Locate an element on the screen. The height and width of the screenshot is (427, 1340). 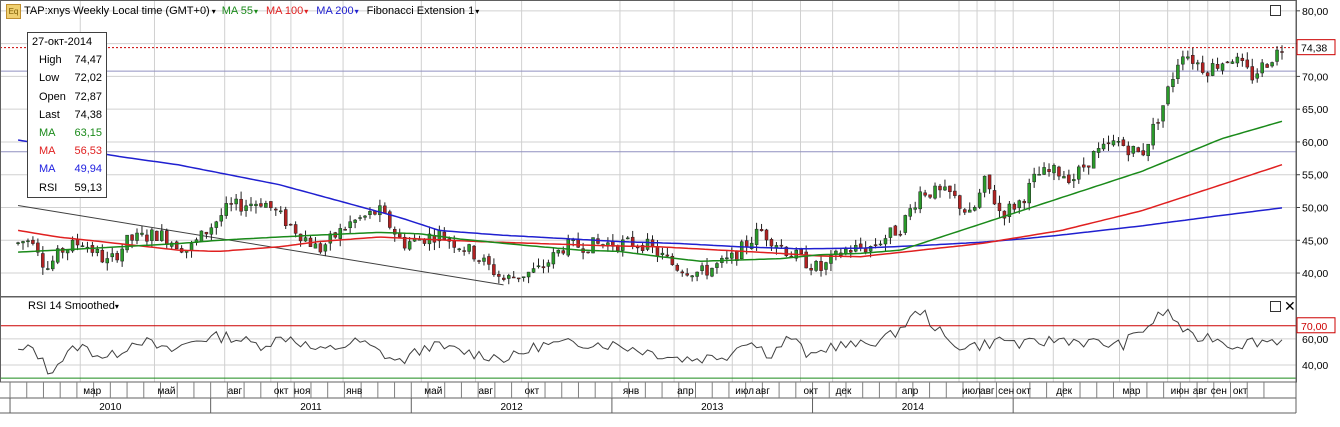
eq-icon: Eq is located at coordinates (13, 11).